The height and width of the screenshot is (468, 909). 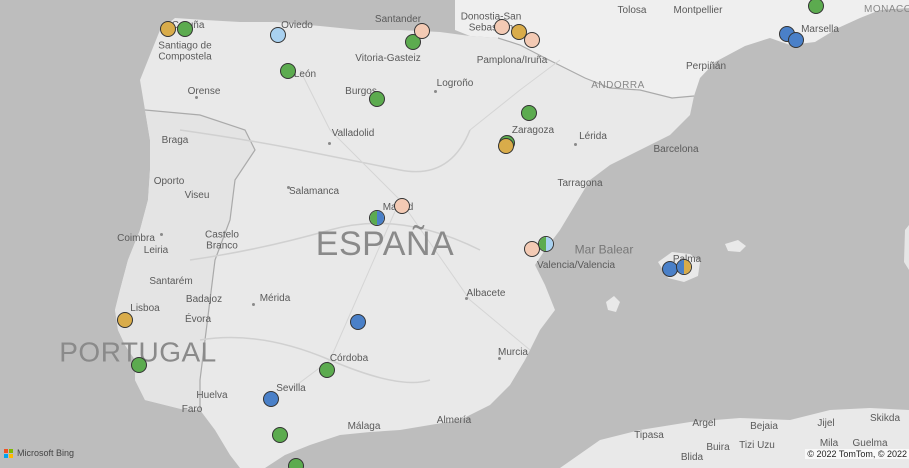 I want to click on city-label: Pamplona/Iruña, so click(x=512, y=60).